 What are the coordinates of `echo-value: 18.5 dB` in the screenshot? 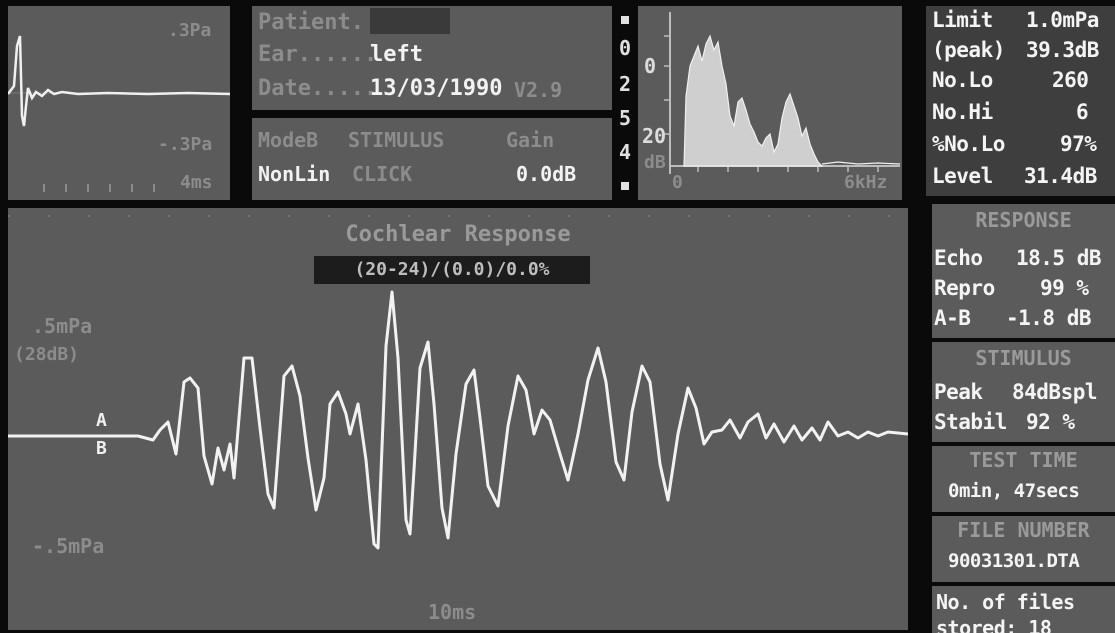 It's located at (1059, 258).